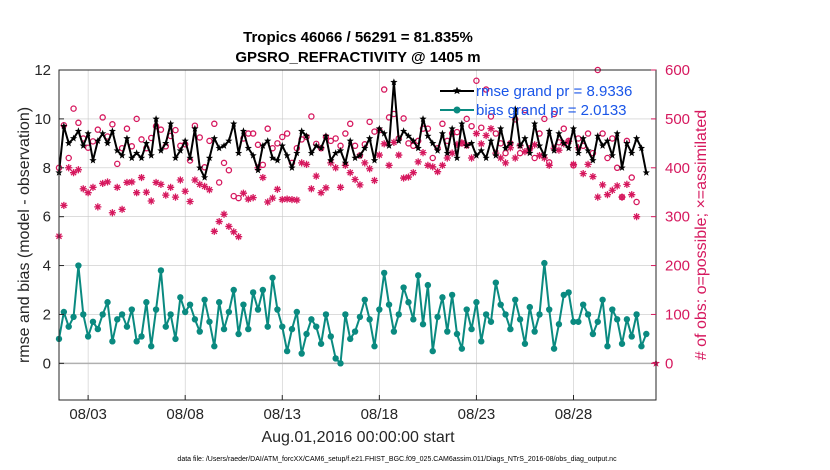 Image resolution: width=830 pixels, height=470 pixels. I want to click on chart-title: Tropics 46066 / 56291 = 81.835%, so click(358, 37).